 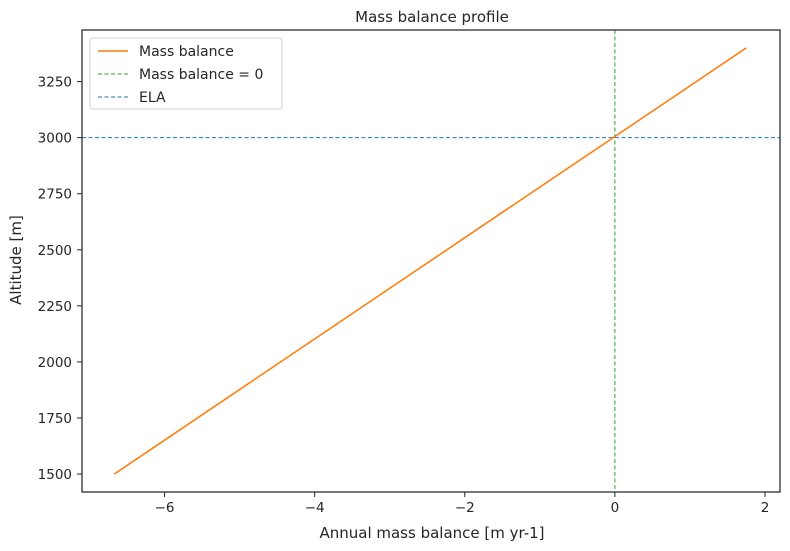 What do you see at coordinates (186, 52) in the screenshot?
I see `legend-label-mass-balance: Mass balance` at bounding box center [186, 52].